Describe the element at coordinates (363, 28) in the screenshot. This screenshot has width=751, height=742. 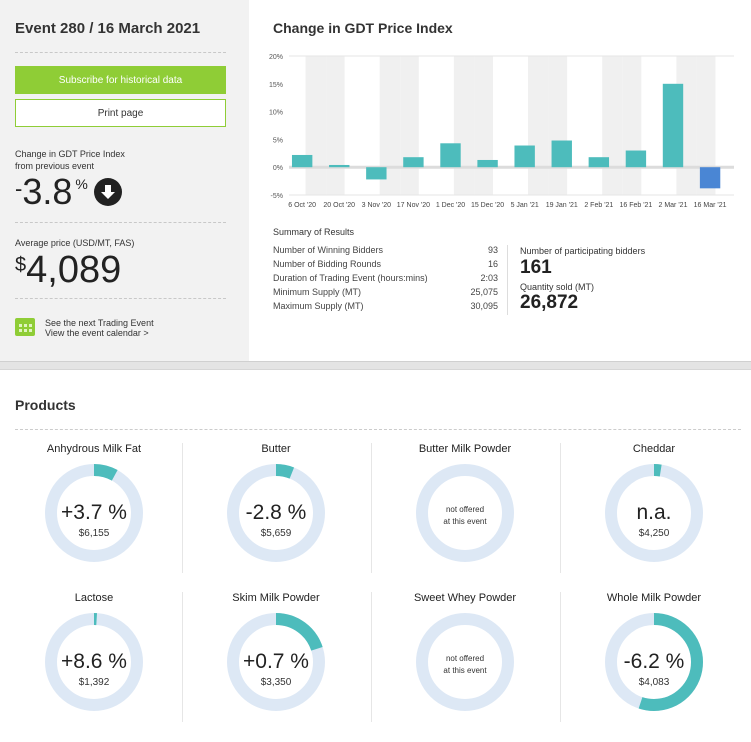
I see `chart-title: Change in GDT Price Index` at that location.